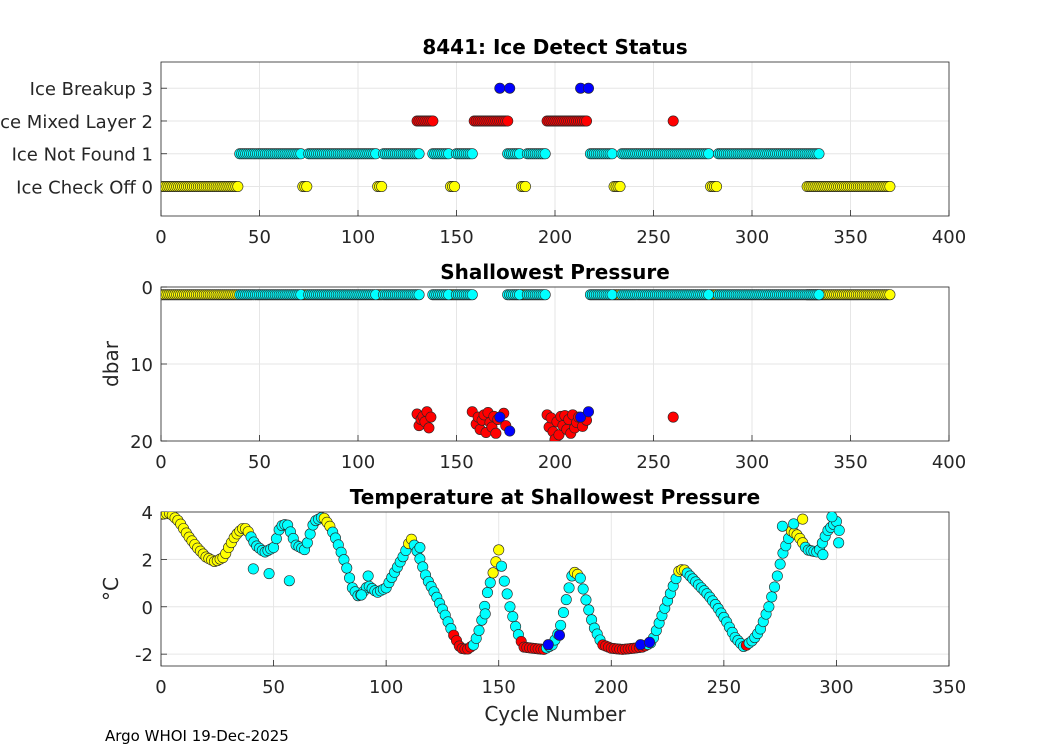 The height and width of the screenshot is (750, 1050). I want to click on y-tick-label: -2, so click(144, 655).